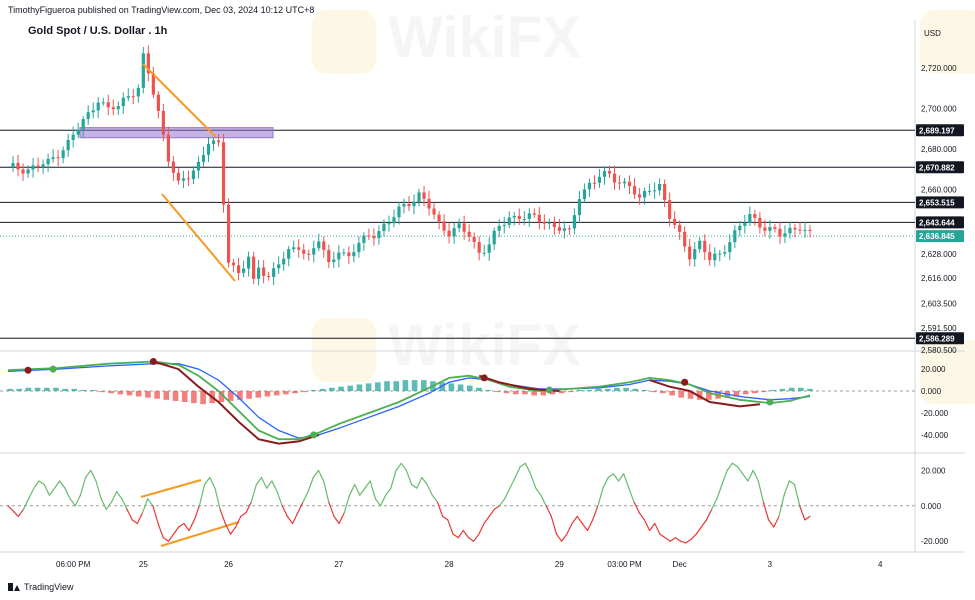 The height and width of the screenshot is (600, 975). Describe the element at coordinates (937, 130) in the screenshot. I see `level-price-label: 2,689.197` at that location.